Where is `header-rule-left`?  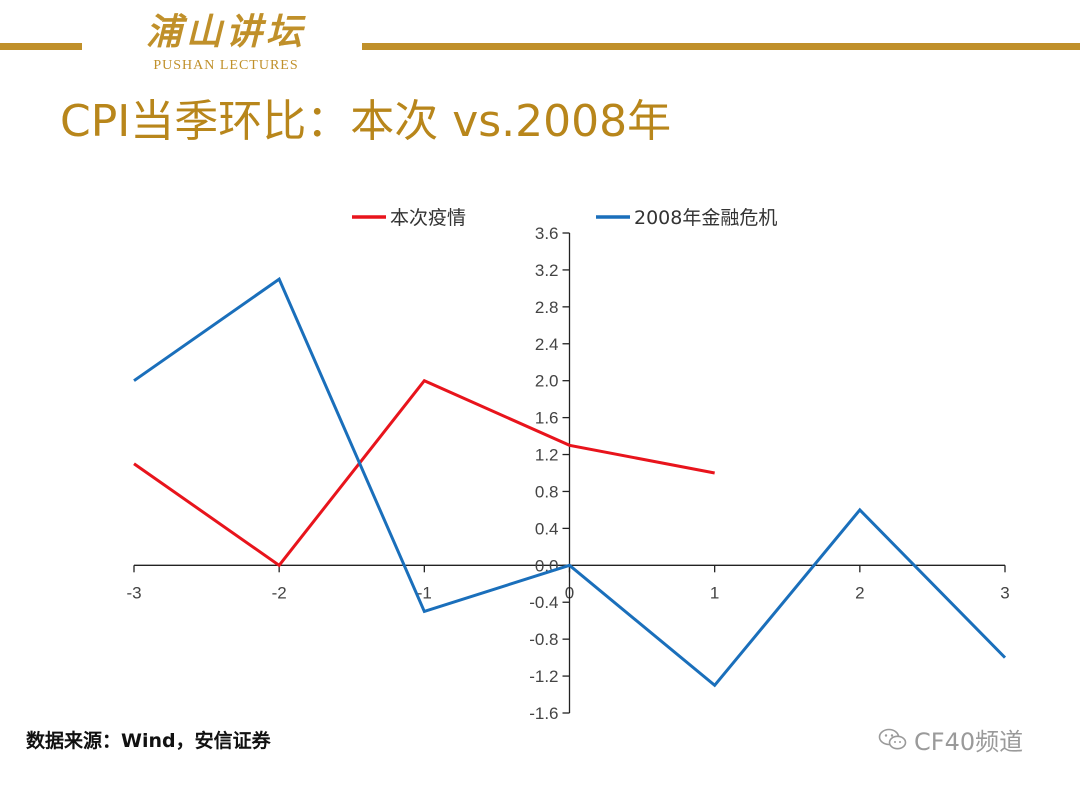 header-rule-left is located at coordinates (41, 46).